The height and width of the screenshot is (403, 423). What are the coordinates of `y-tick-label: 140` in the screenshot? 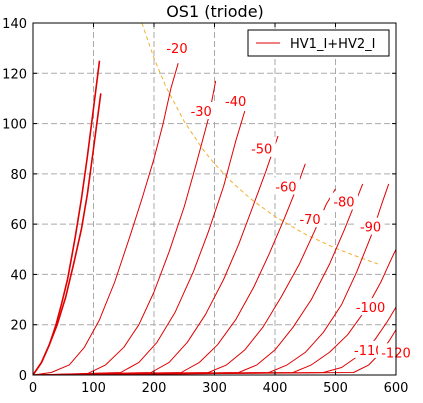 It's located at (14, 24).